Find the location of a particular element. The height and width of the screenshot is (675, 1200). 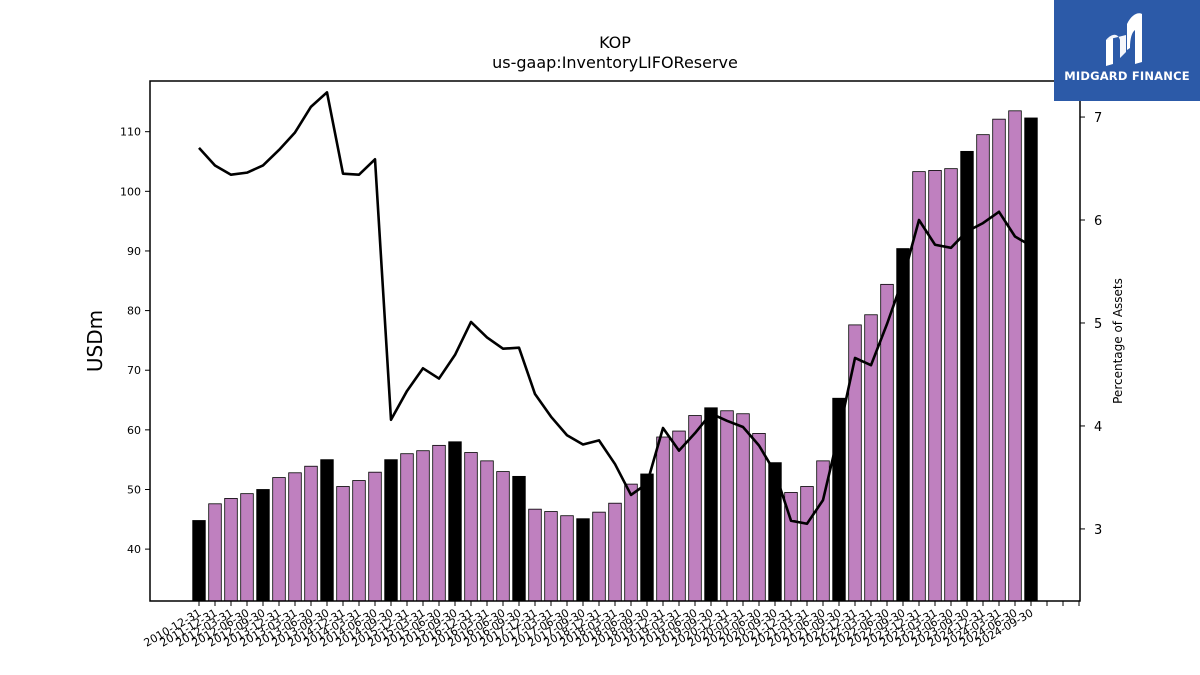

chart-title: KOP is located at coordinates (615, 42).